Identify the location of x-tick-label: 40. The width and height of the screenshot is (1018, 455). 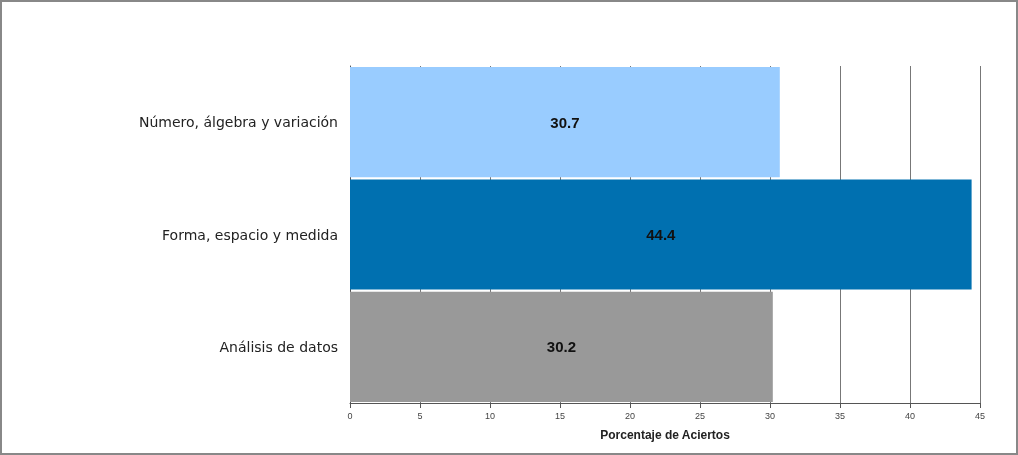
(910, 415).